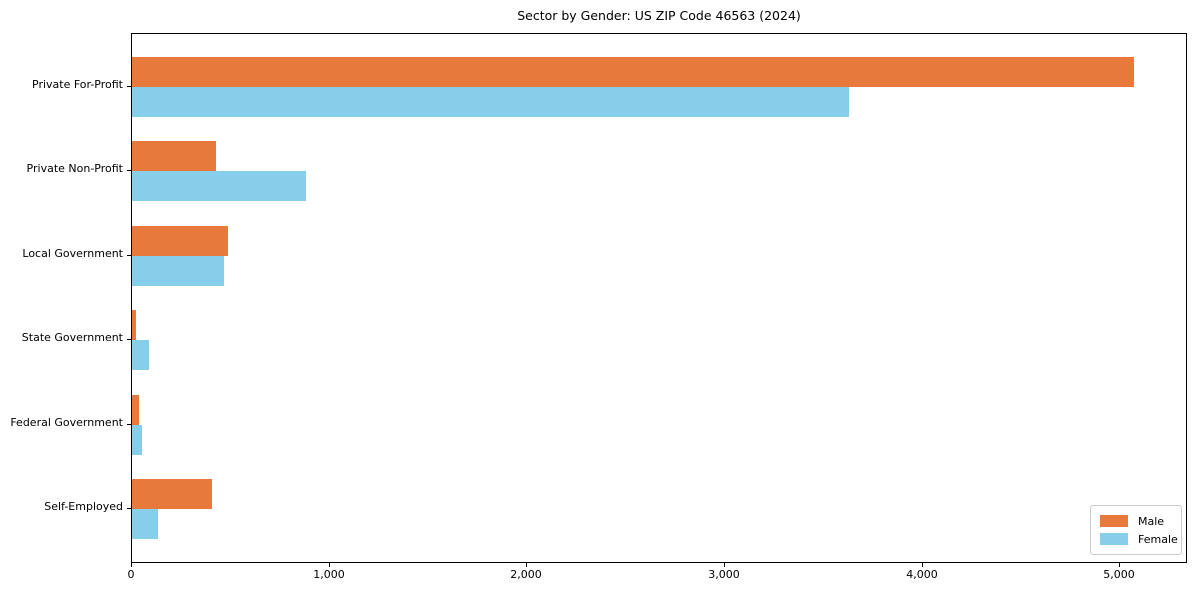 This screenshot has width=1200, height=600. What do you see at coordinates (83, 507) in the screenshot?
I see `ytick-label-self-employed: Self-Employed` at bounding box center [83, 507].